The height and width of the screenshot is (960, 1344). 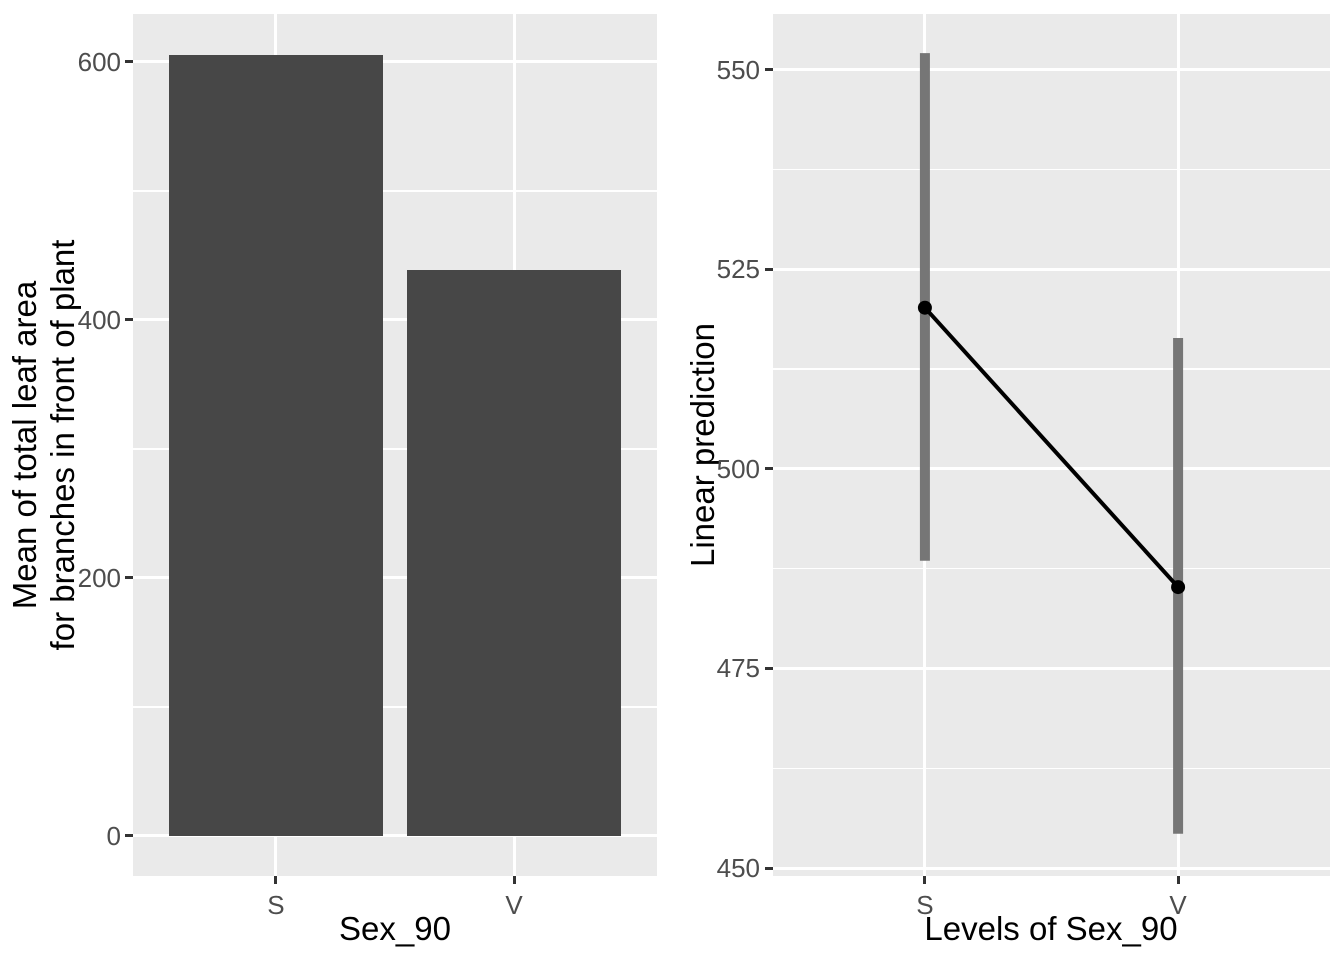 What do you see at coordinates (99, 61) in the screenshot?
I see `y-tick-label: 600` at bounding box center [99, 61].